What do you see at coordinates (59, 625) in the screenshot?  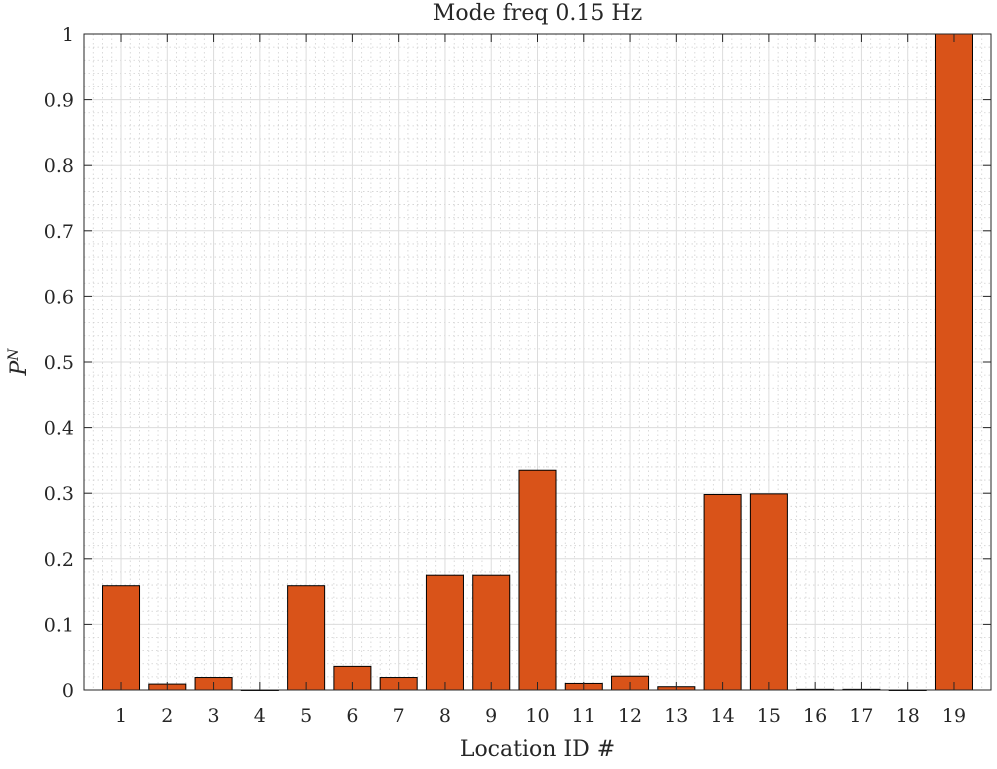 I see `y-tick-label: 0.1` at bounding box center [59, 625].